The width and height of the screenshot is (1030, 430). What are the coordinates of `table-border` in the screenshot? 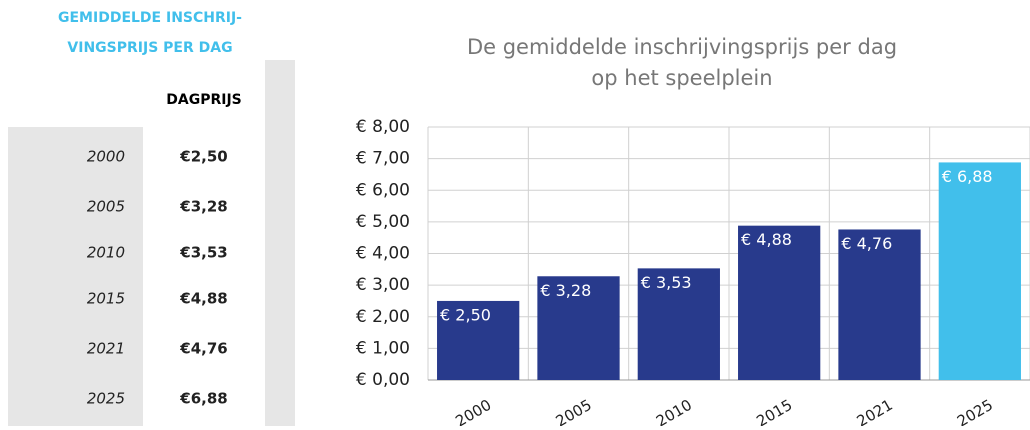 It's located at (280, 243).